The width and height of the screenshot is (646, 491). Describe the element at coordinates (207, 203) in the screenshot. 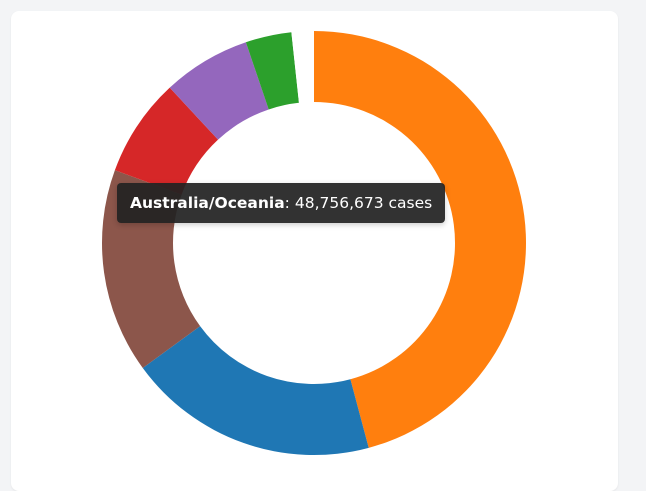

I see `tooltip-label: Australia/Oceania` at that location.